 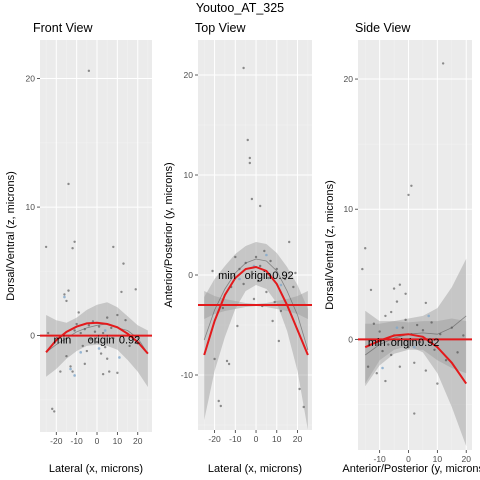 What do you see at coordinates (383, 28) in the screenshot?
I see `panel-title: Side View` at bounding box center [383, 28].